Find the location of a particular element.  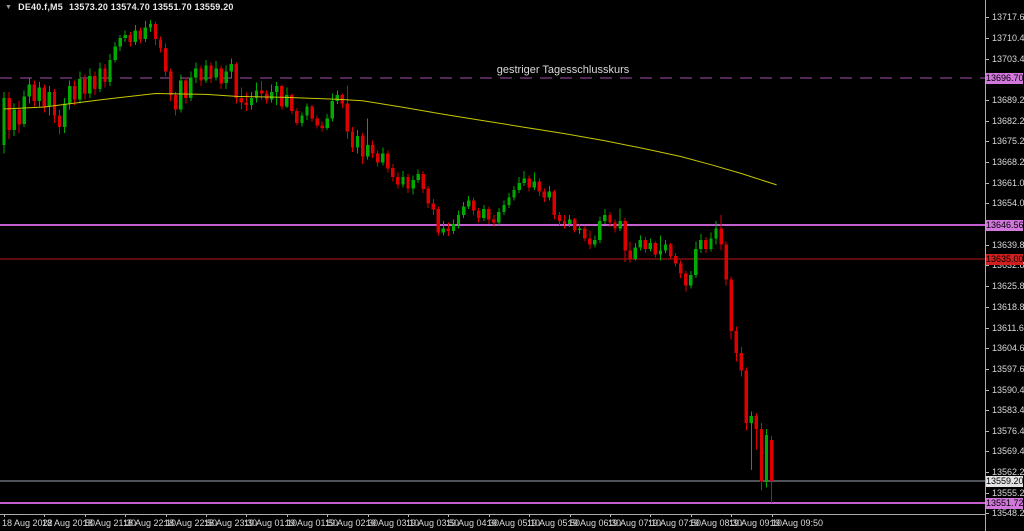

horizontal-line-price-label: 13551.72 is located at coordinates (1005, 503).